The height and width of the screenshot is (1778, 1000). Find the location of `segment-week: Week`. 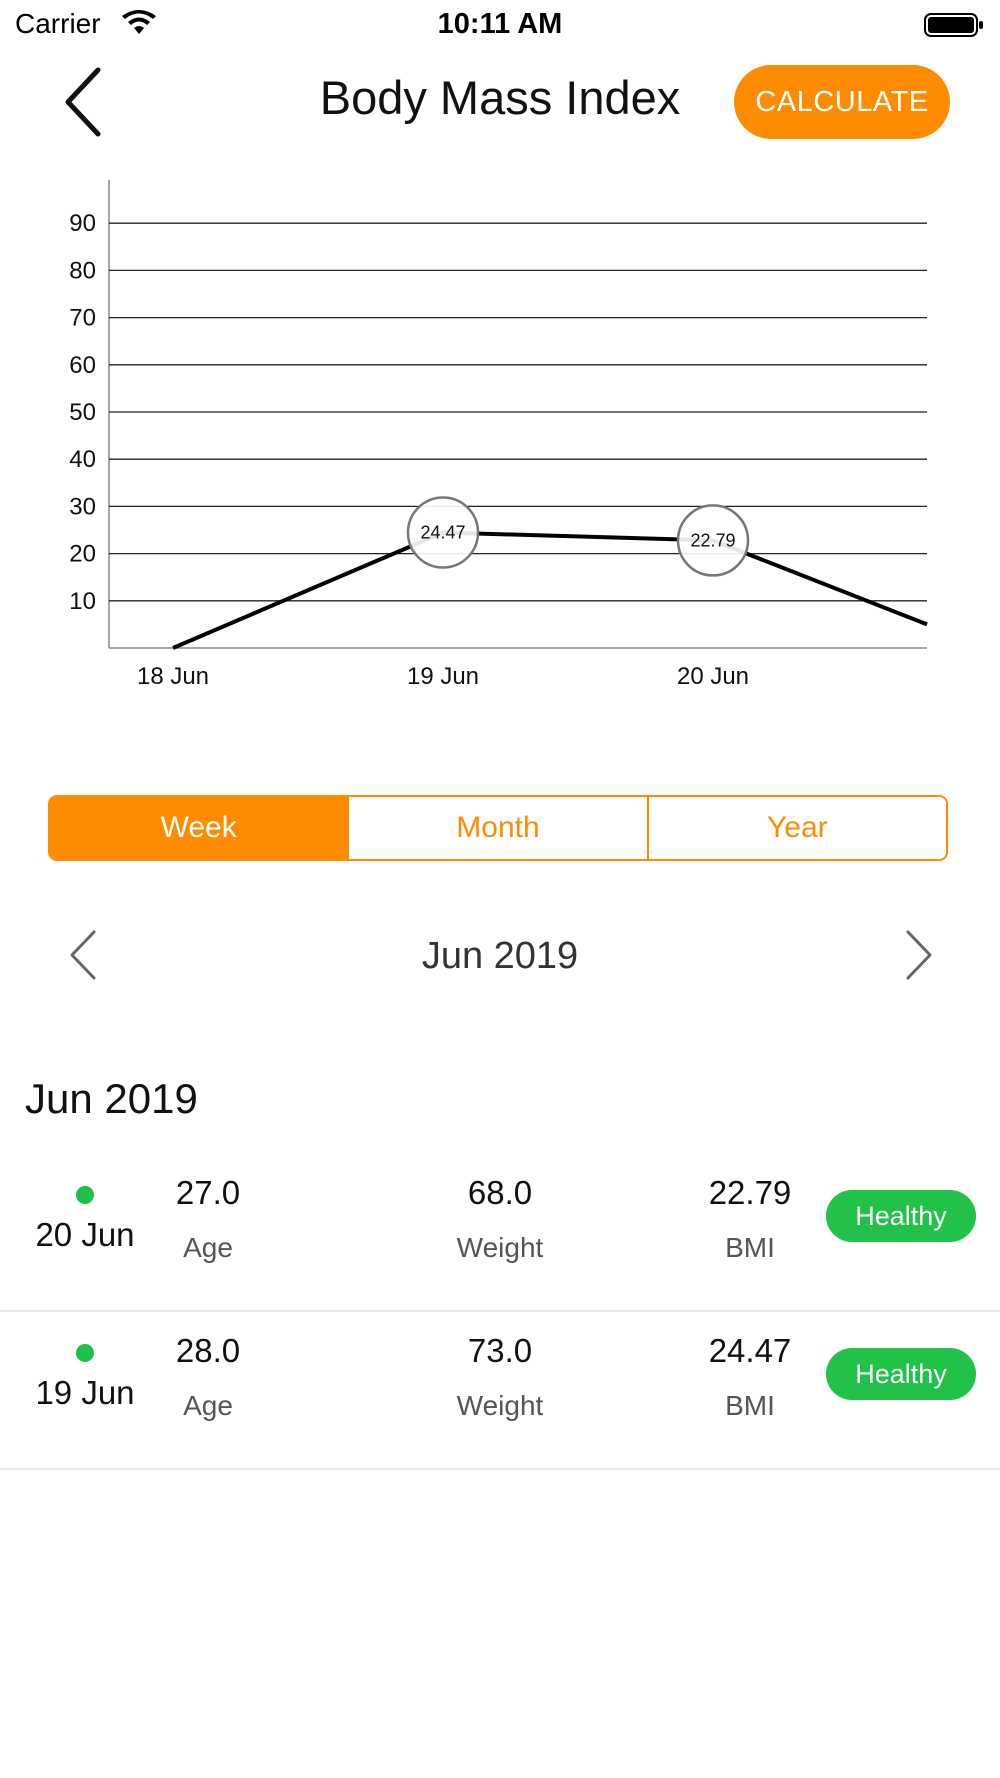

segment-week: Week is located at coordinates (199, 828).